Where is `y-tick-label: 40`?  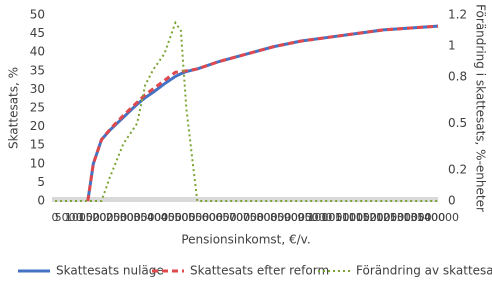
y-tick-label: 40 is located at coordinates (37, 52).